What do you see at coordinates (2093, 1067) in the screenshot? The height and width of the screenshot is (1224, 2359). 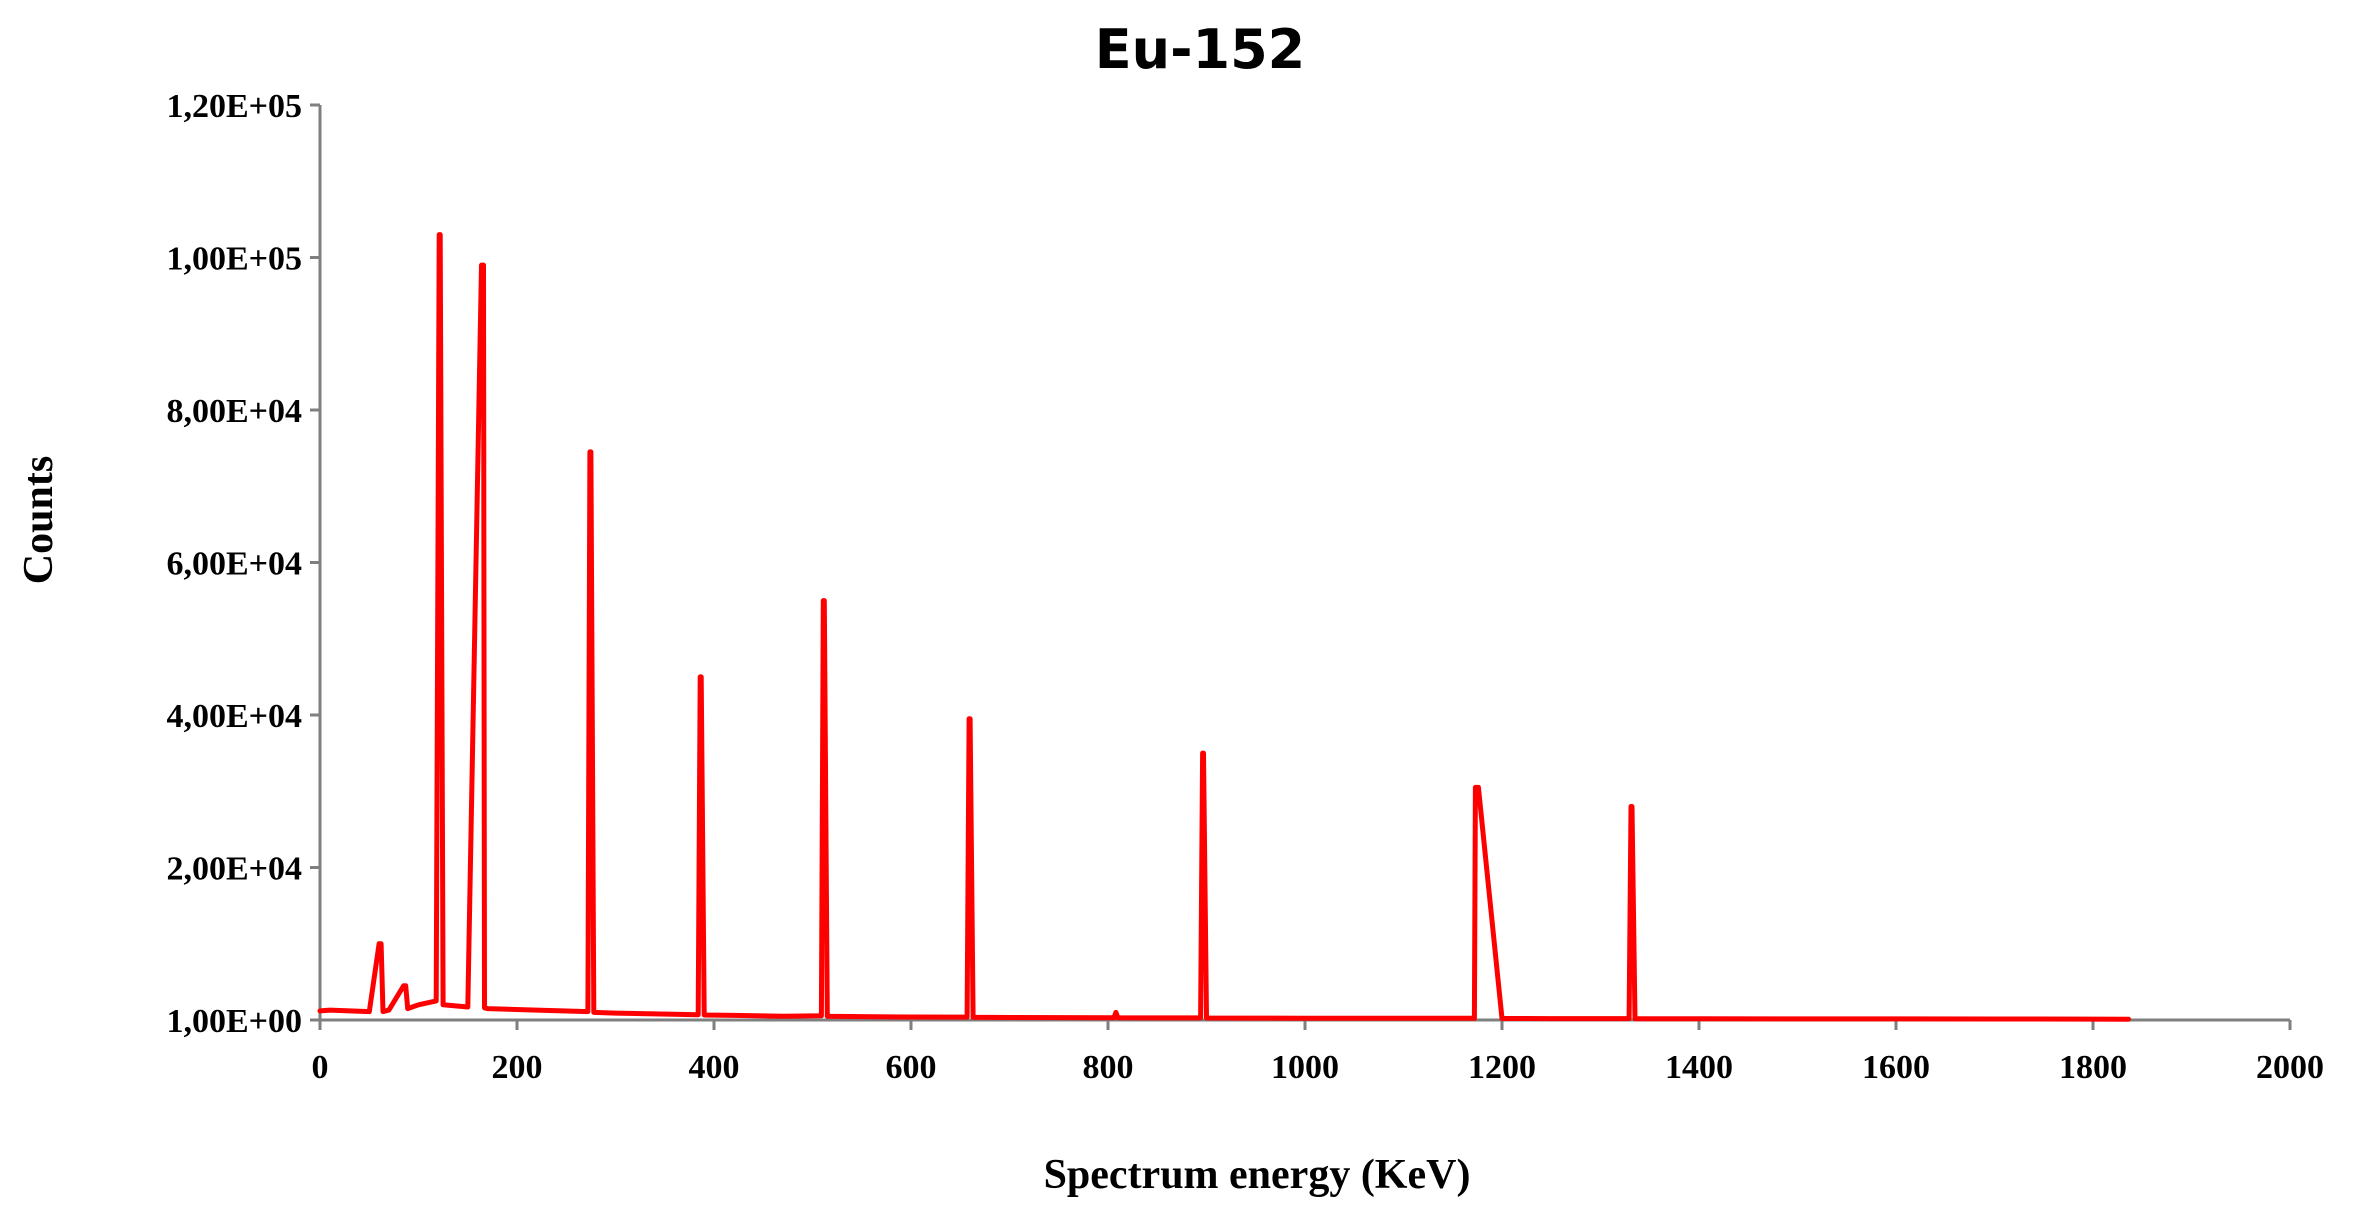 I see `x-tick-label: 1800` at bounding box center [2093, 1067].